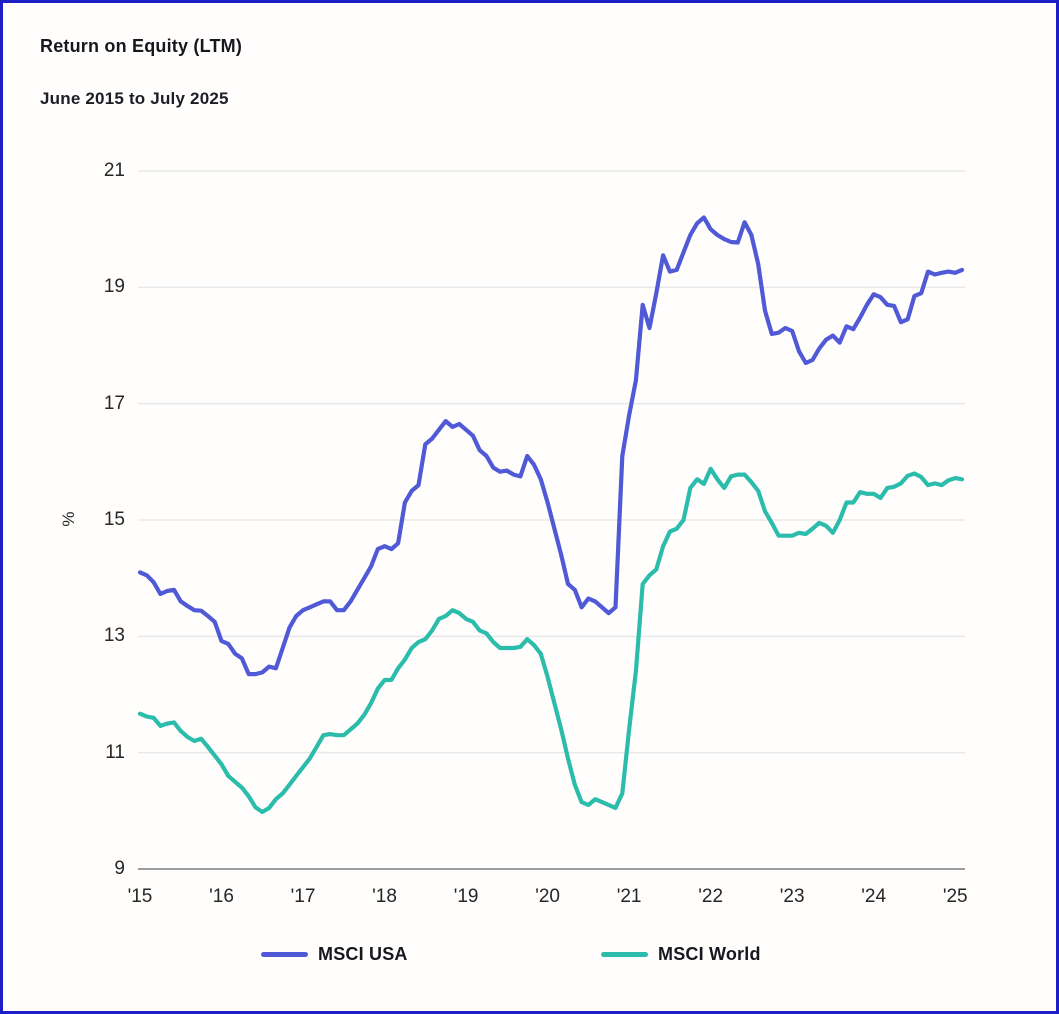 The width and height of the screenshot is (1059, 1014). I want to click on y-tick-19: 19, so click(114, 287).